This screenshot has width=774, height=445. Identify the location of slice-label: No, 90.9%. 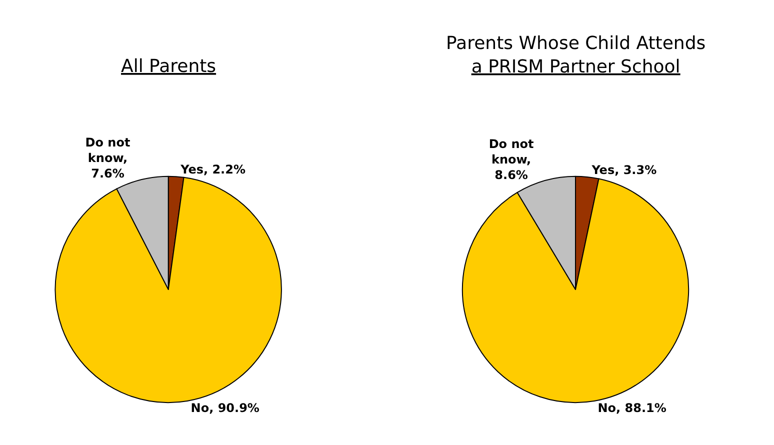
(225, 407).